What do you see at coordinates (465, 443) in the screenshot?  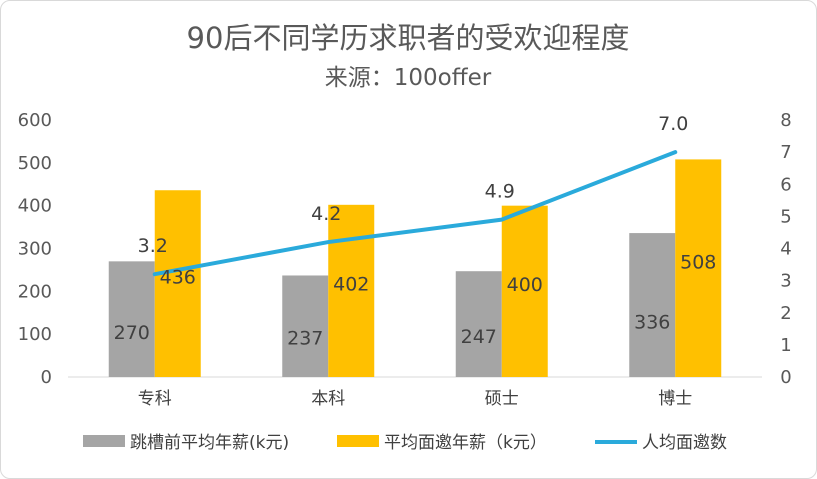 I see `legend-label: 平均面邀年薪（k元）` at bounding box center [465, 443].